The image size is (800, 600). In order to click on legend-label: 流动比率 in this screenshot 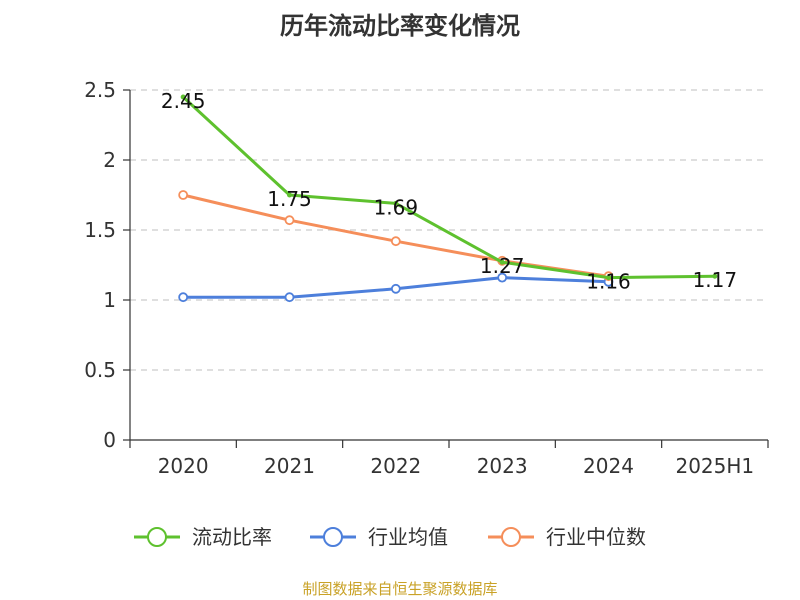, I will do `click(232, 537)`.